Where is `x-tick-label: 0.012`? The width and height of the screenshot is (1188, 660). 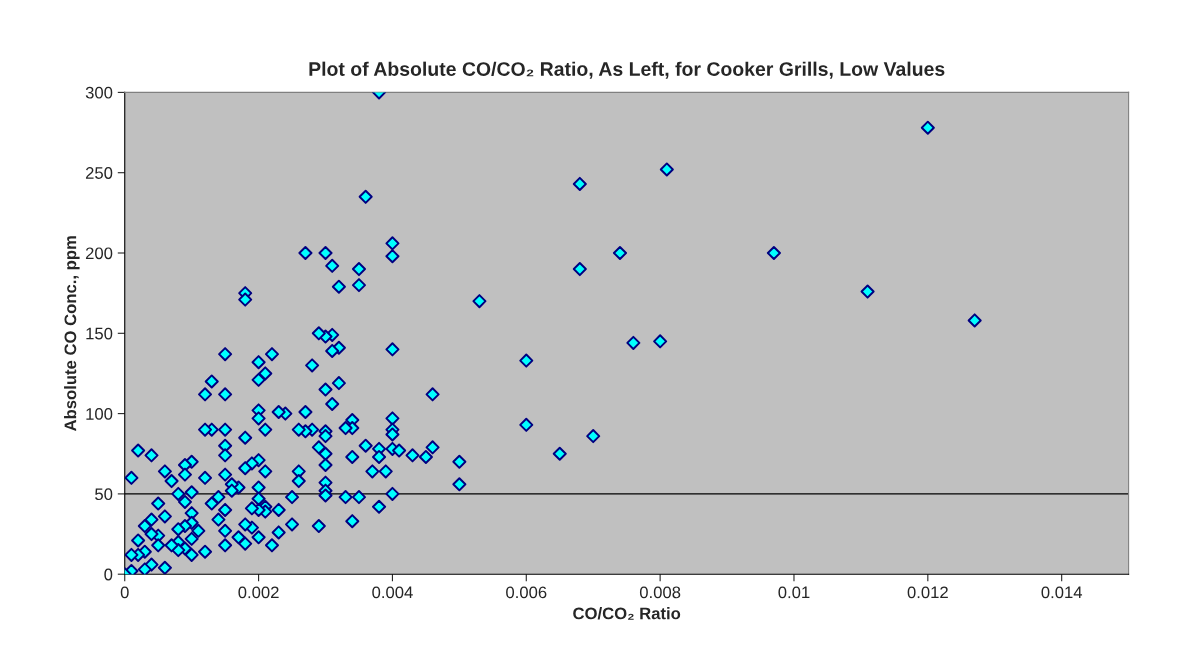
x-tick-label: 0.012 is located at coordinates (927, 592).